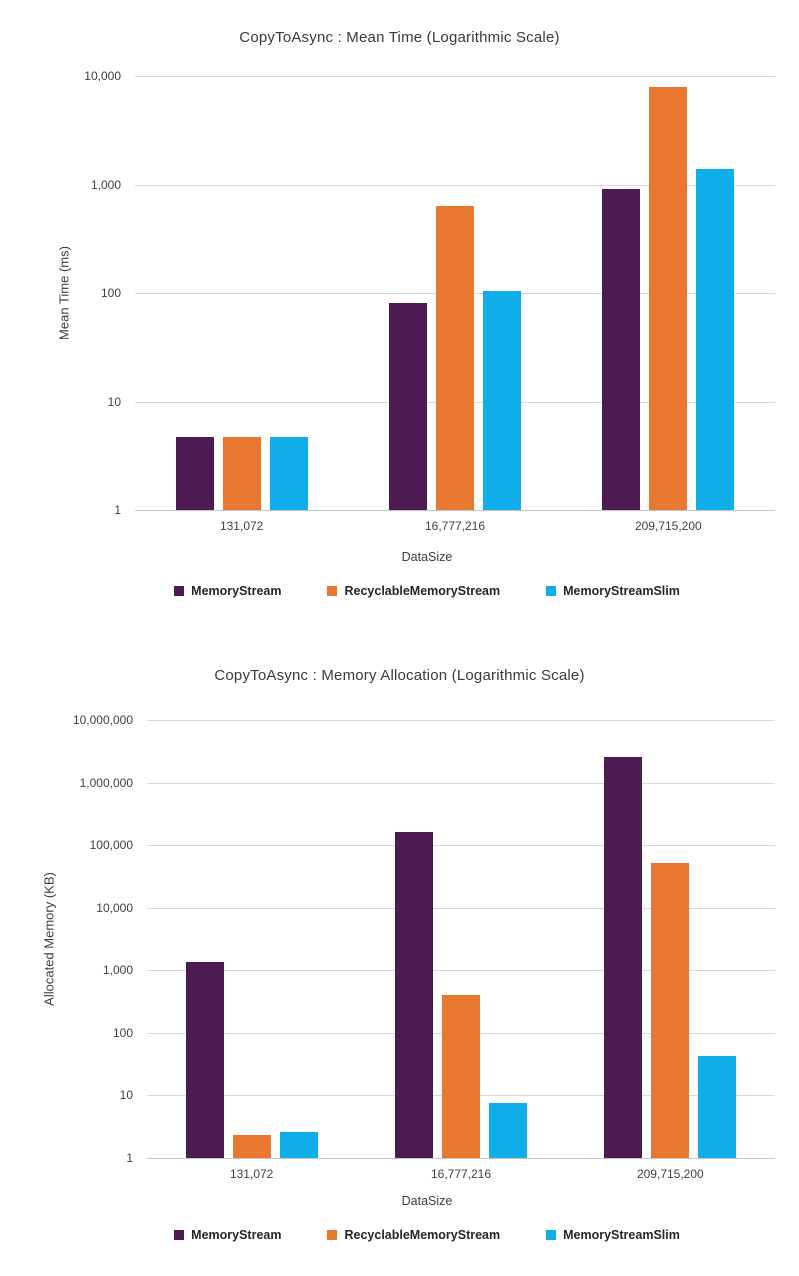  Describe the element at coordinates (102, 720) in the screenshot. I see `y-tick-label: 10,000,000` at that location.